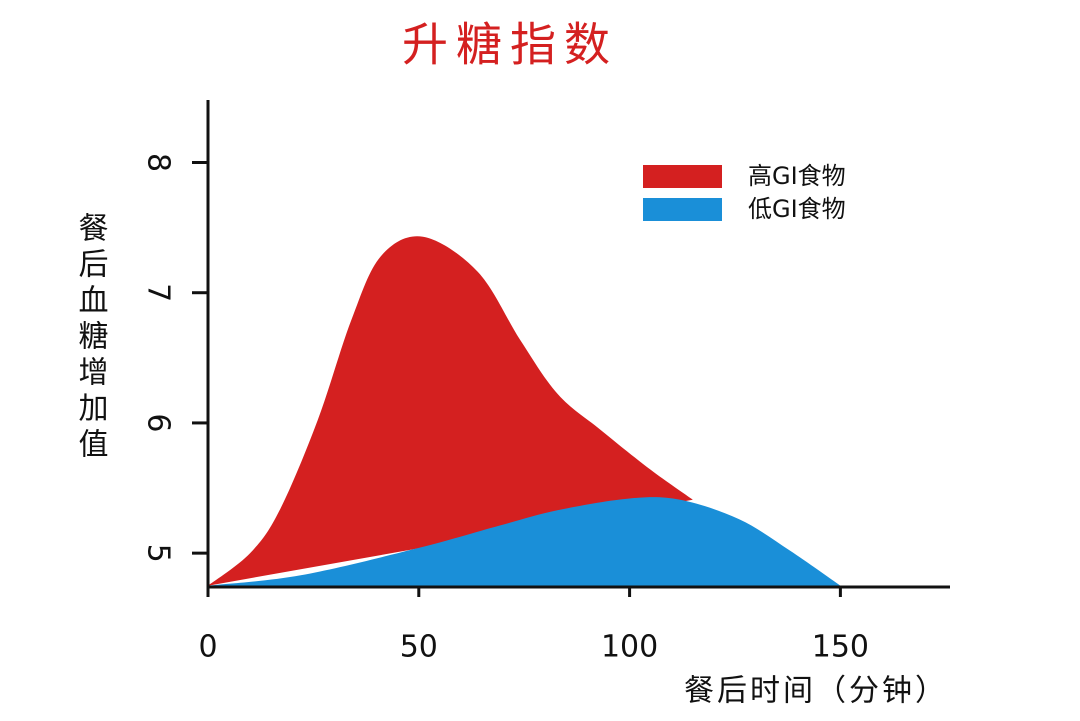 This screenshot has height=721, width=1080. What do you see at coordinates (797, 176) in the screenshot?
I see `legend-label: 高GI食物` at bounding box center [797, 176].